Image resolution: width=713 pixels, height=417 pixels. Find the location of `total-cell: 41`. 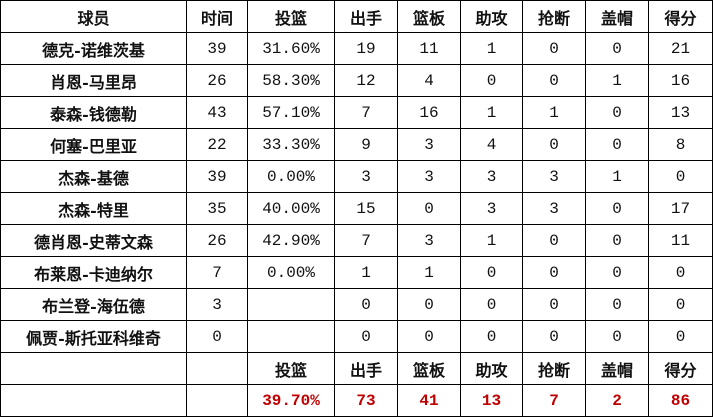

total-cell: 41 is located at coordinates (429, 400).